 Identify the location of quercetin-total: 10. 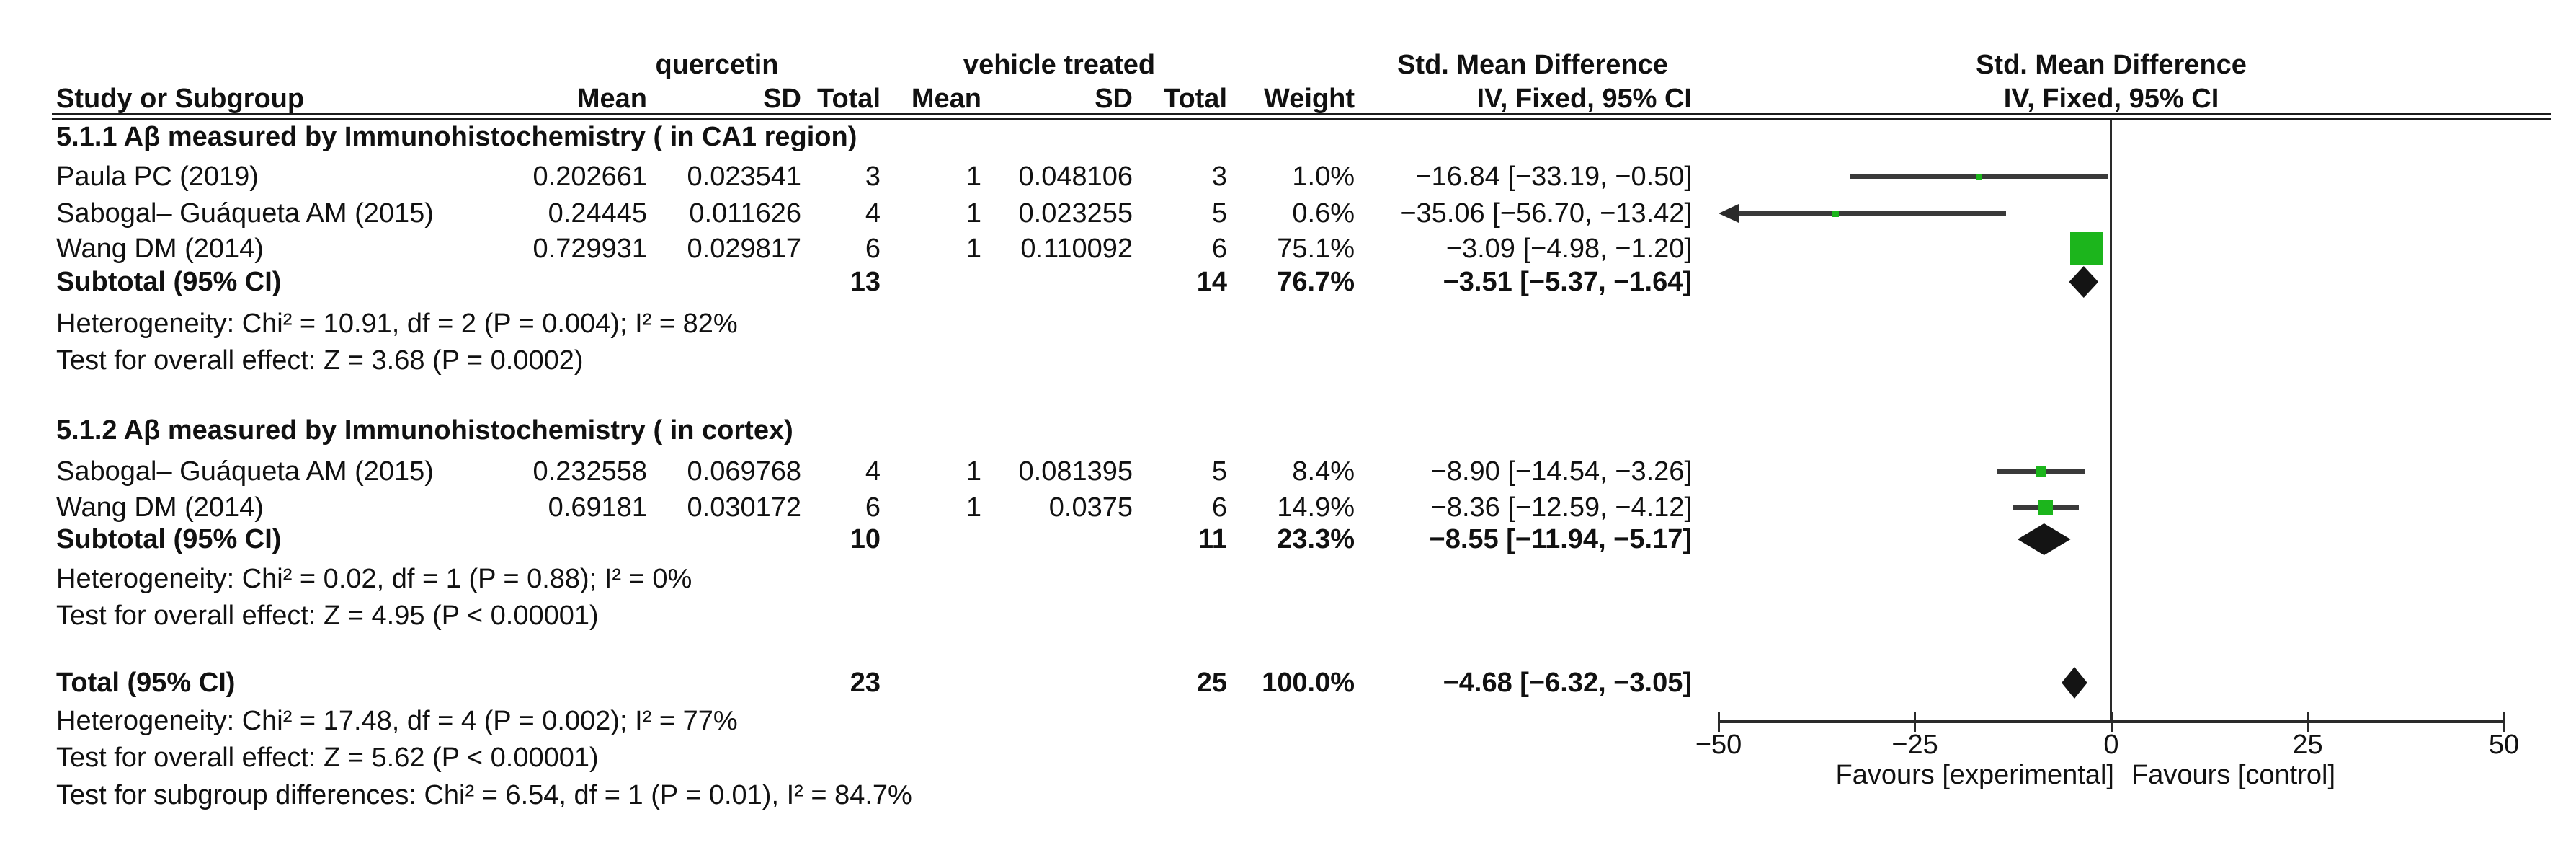
(865, 539).